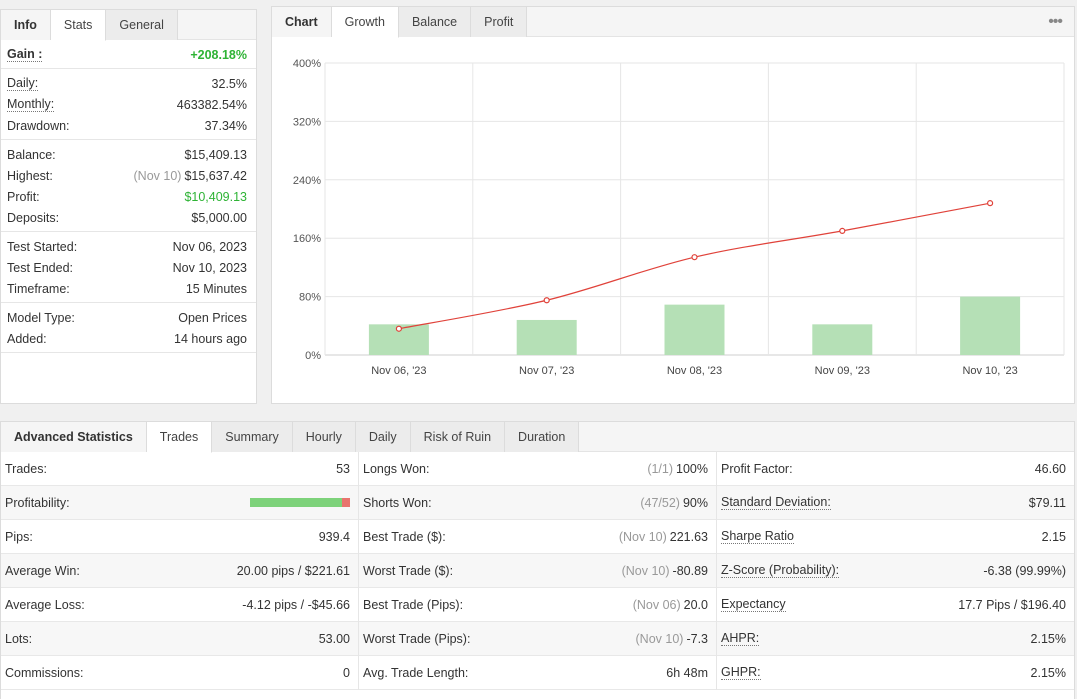 The width and height of the screenshot is (1077, 699). Describe the element at coordinates (895, 503) in the screenshot. I see `adv-row-standard-deviation: Standard Deviation: $79.11` at that location.